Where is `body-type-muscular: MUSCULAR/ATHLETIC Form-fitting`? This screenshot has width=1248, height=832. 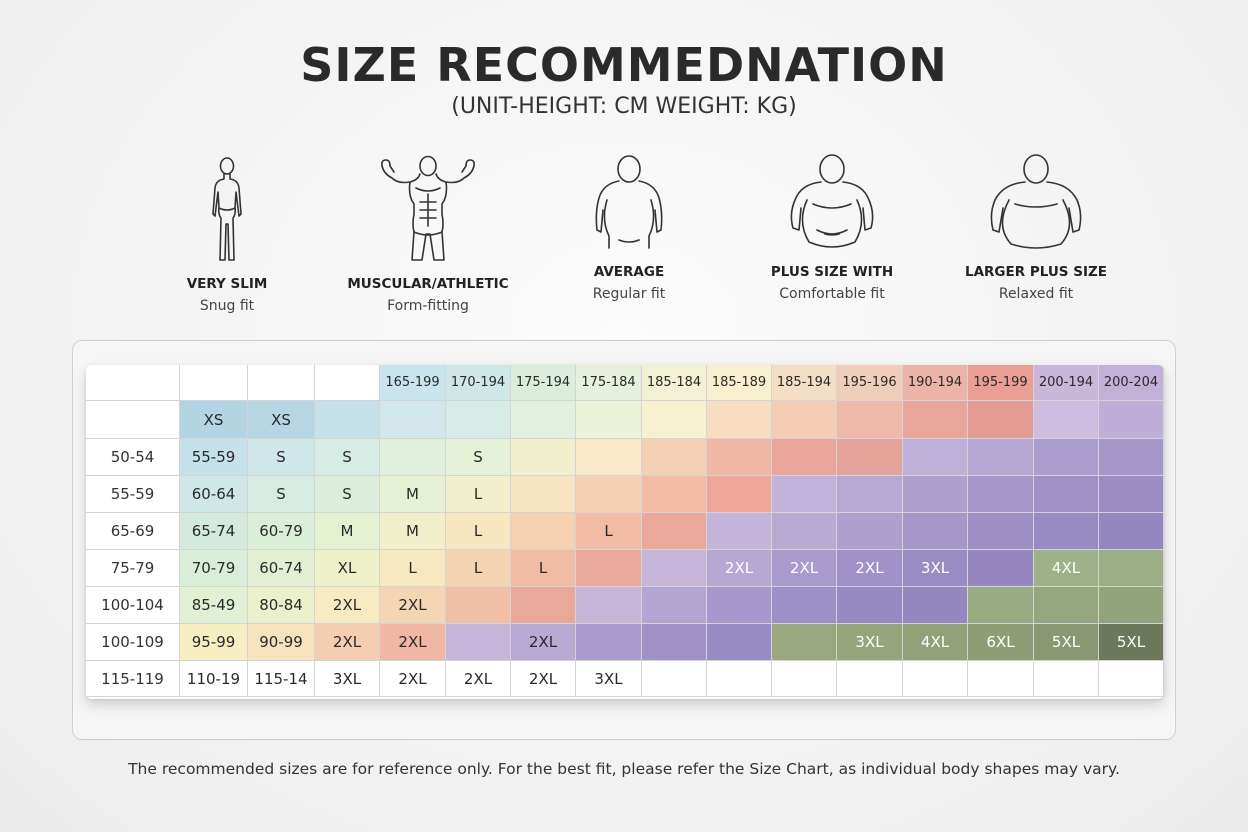
body-type-muscular: MUSCULAR/ATHLETIC Form-fitting is located at coordinates (428, 233).